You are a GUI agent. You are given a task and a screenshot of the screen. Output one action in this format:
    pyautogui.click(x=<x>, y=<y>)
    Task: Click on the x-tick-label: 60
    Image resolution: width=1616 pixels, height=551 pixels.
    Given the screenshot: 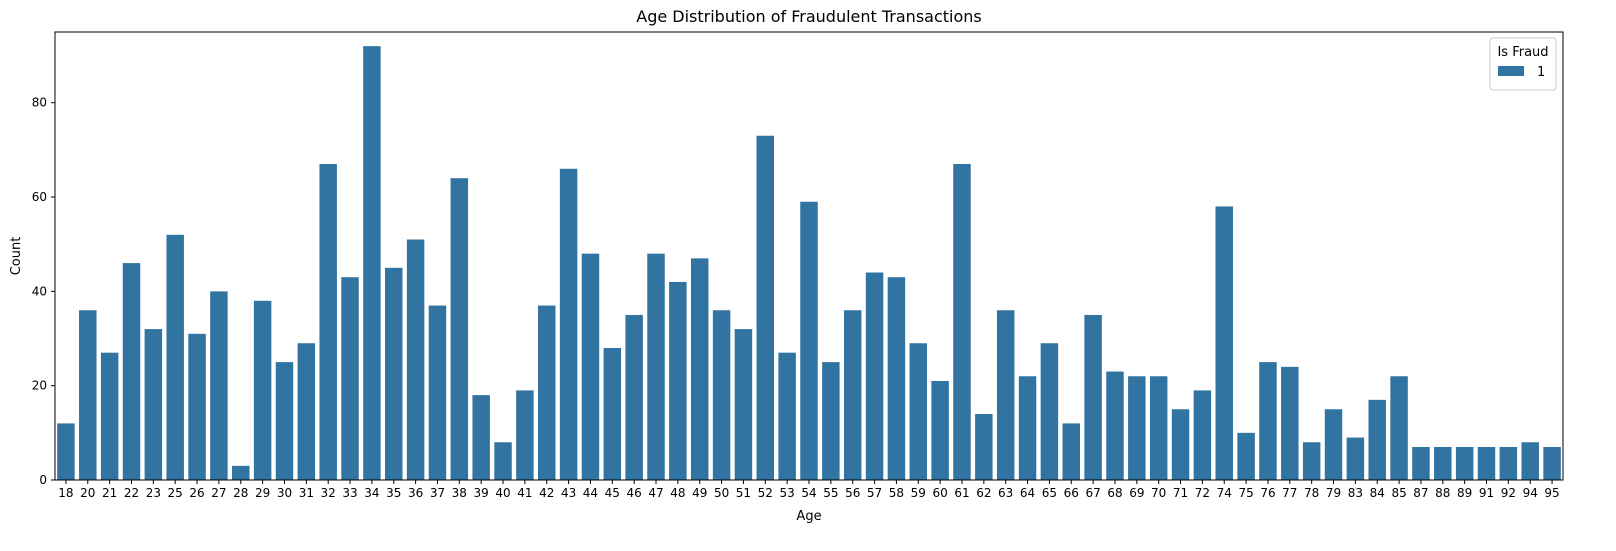 What is the action you would take?
    pyautogui.click(x=939, y=493)
    